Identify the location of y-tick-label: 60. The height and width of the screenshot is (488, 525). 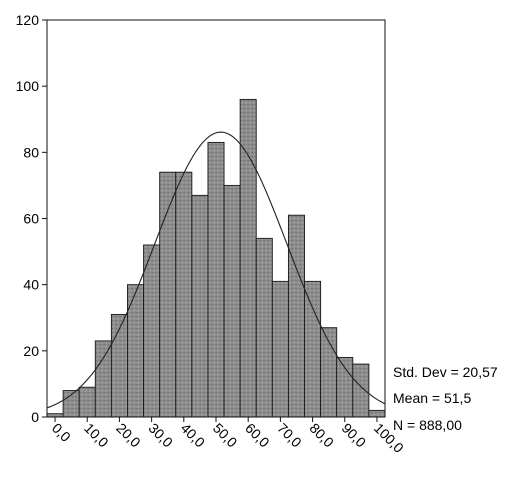
(31, 219).